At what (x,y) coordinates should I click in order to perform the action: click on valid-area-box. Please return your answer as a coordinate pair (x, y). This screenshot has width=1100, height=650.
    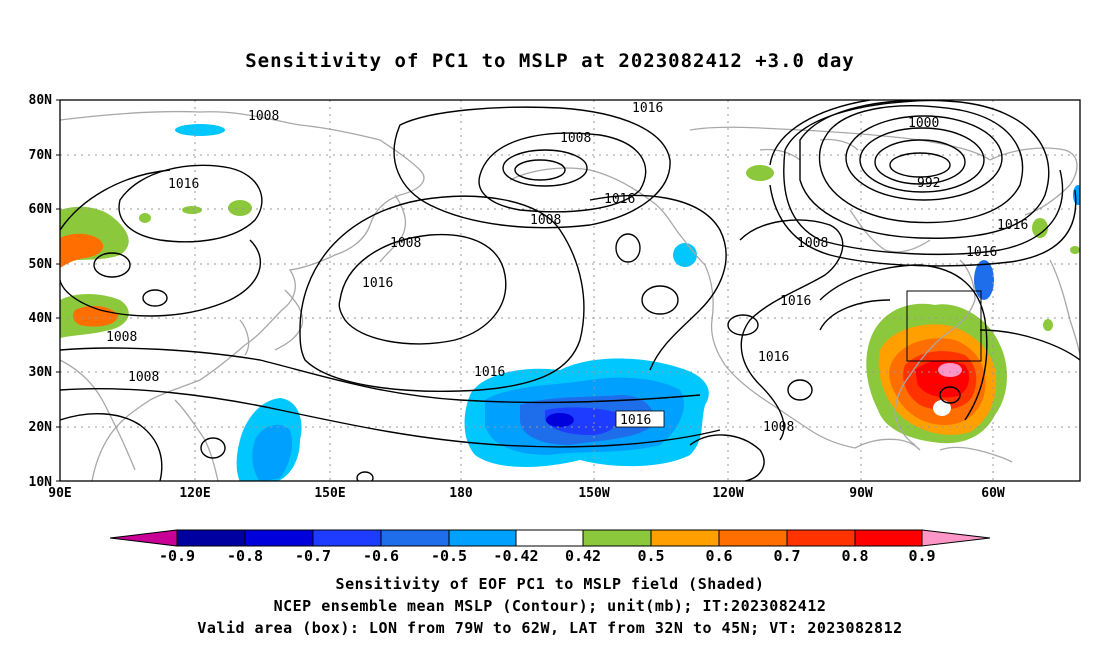
    Looking at the image, I should click on (944, 326).